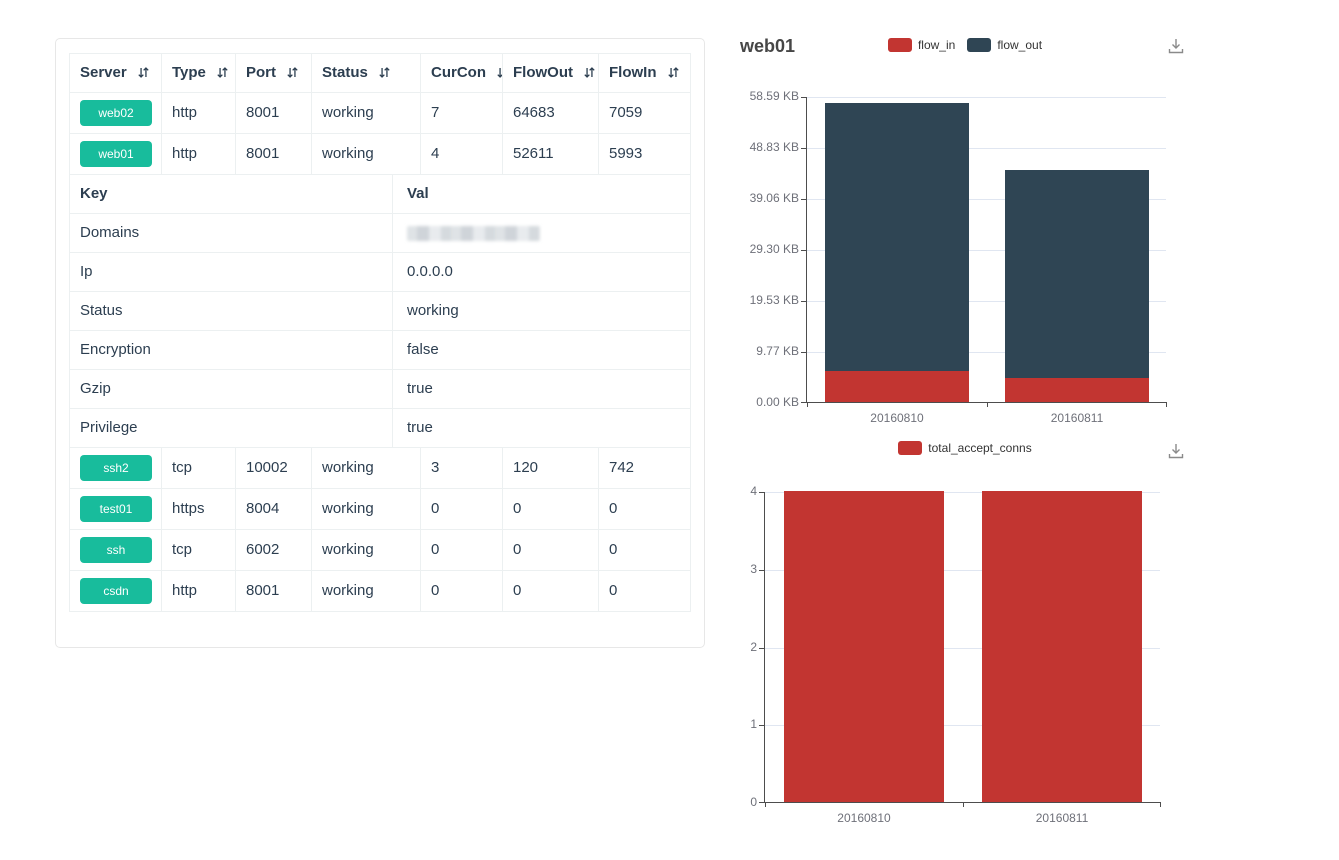 The image size is (1339, 860). Describe the element at coordinates (753, 724) in the screenshot. I see `y-axis-label: 1` at that location.